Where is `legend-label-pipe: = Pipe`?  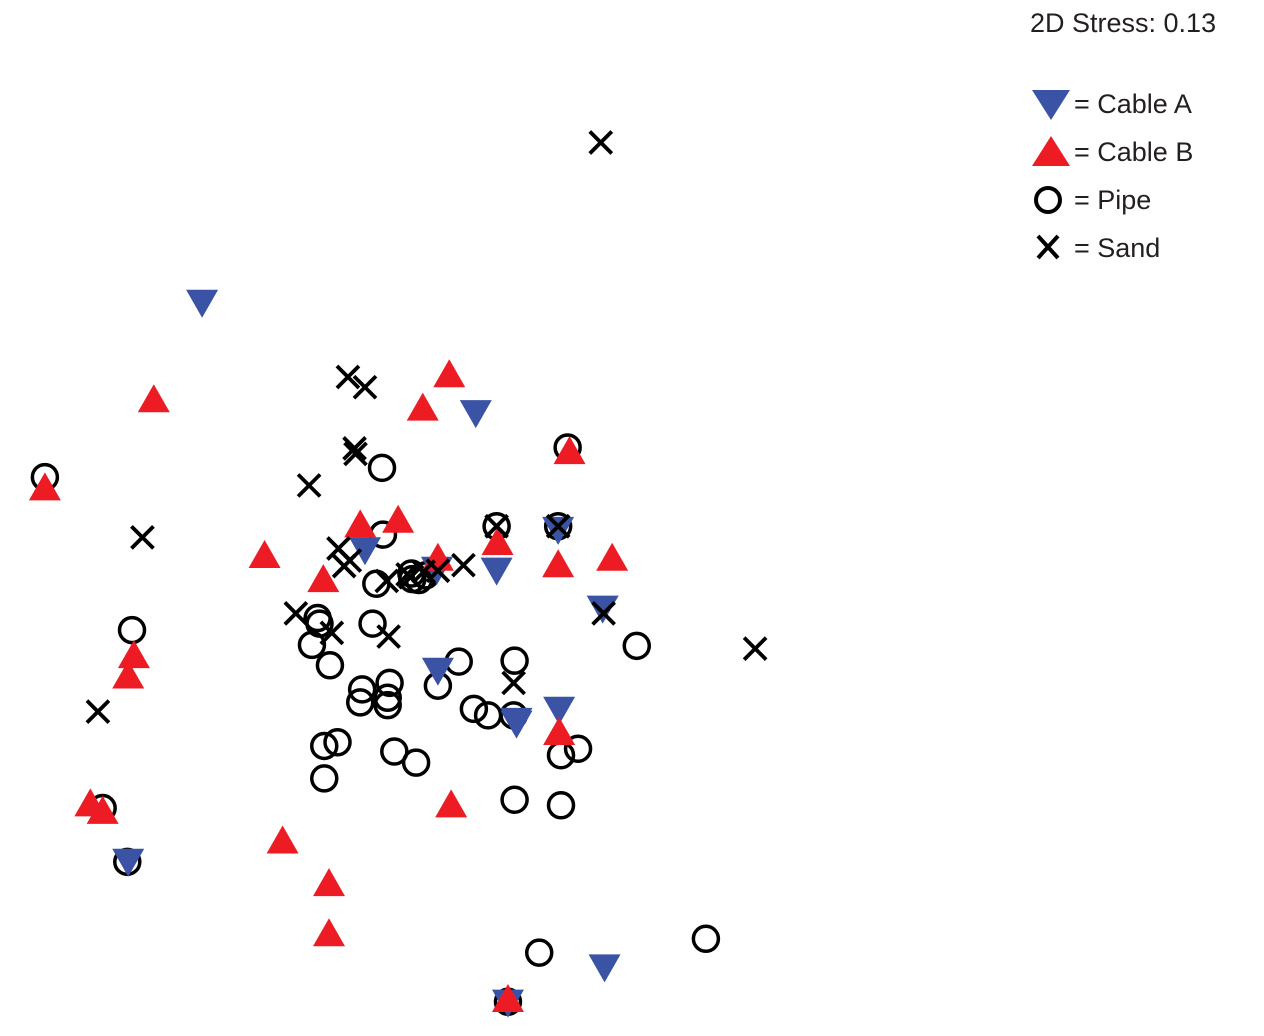 legend-label-pipe: = Pipe is located at coordinates (1113, 199).